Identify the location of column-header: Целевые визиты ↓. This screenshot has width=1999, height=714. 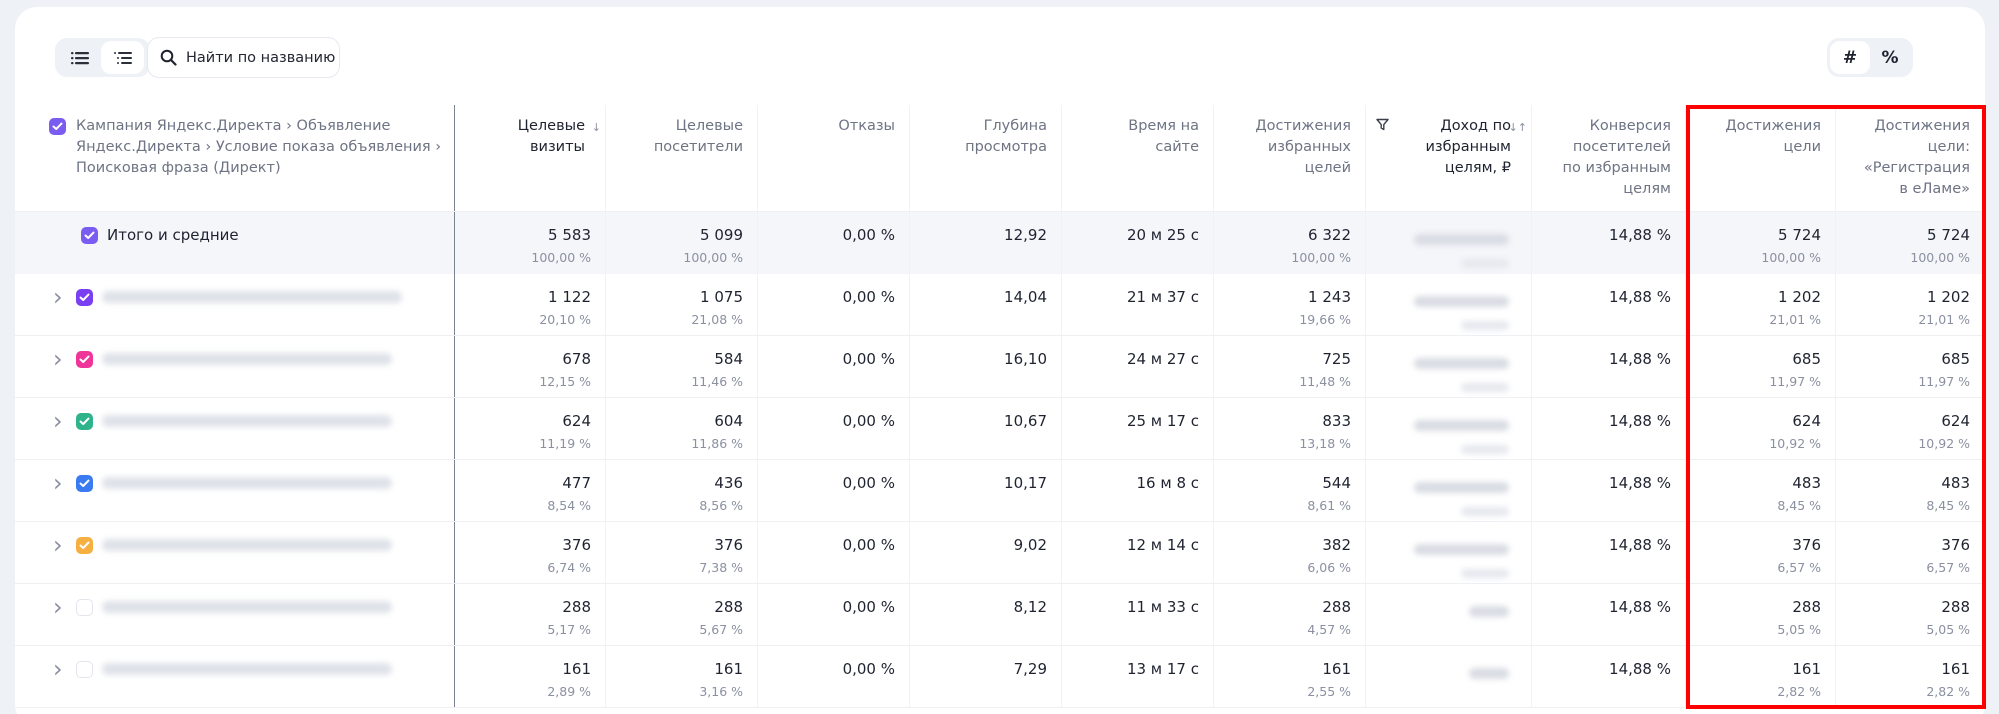
(530, 158).